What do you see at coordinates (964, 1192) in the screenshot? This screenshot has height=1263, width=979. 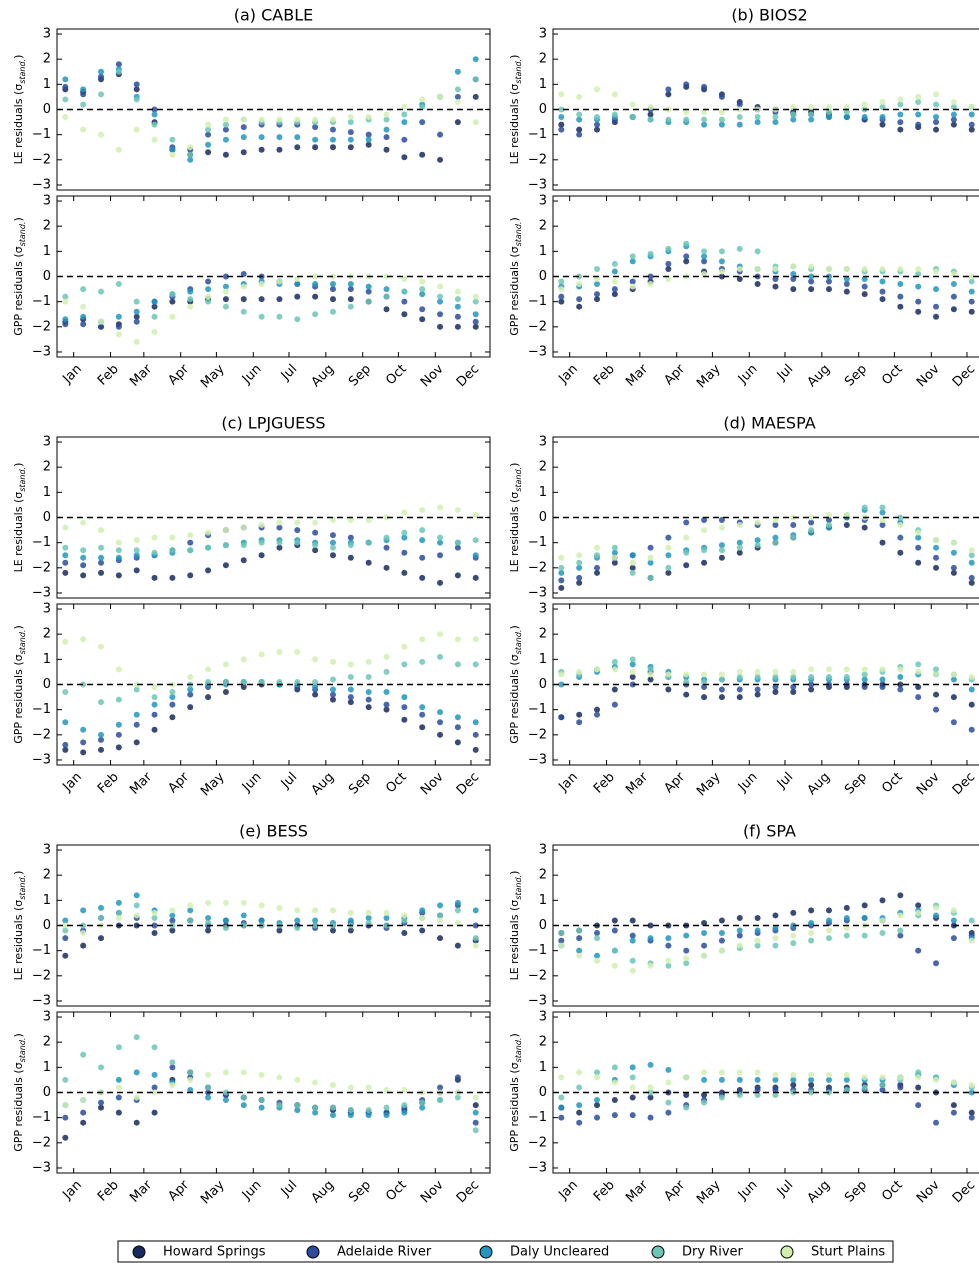 I see `x-tick-label: Dec` at bounding box center [964, 1192].